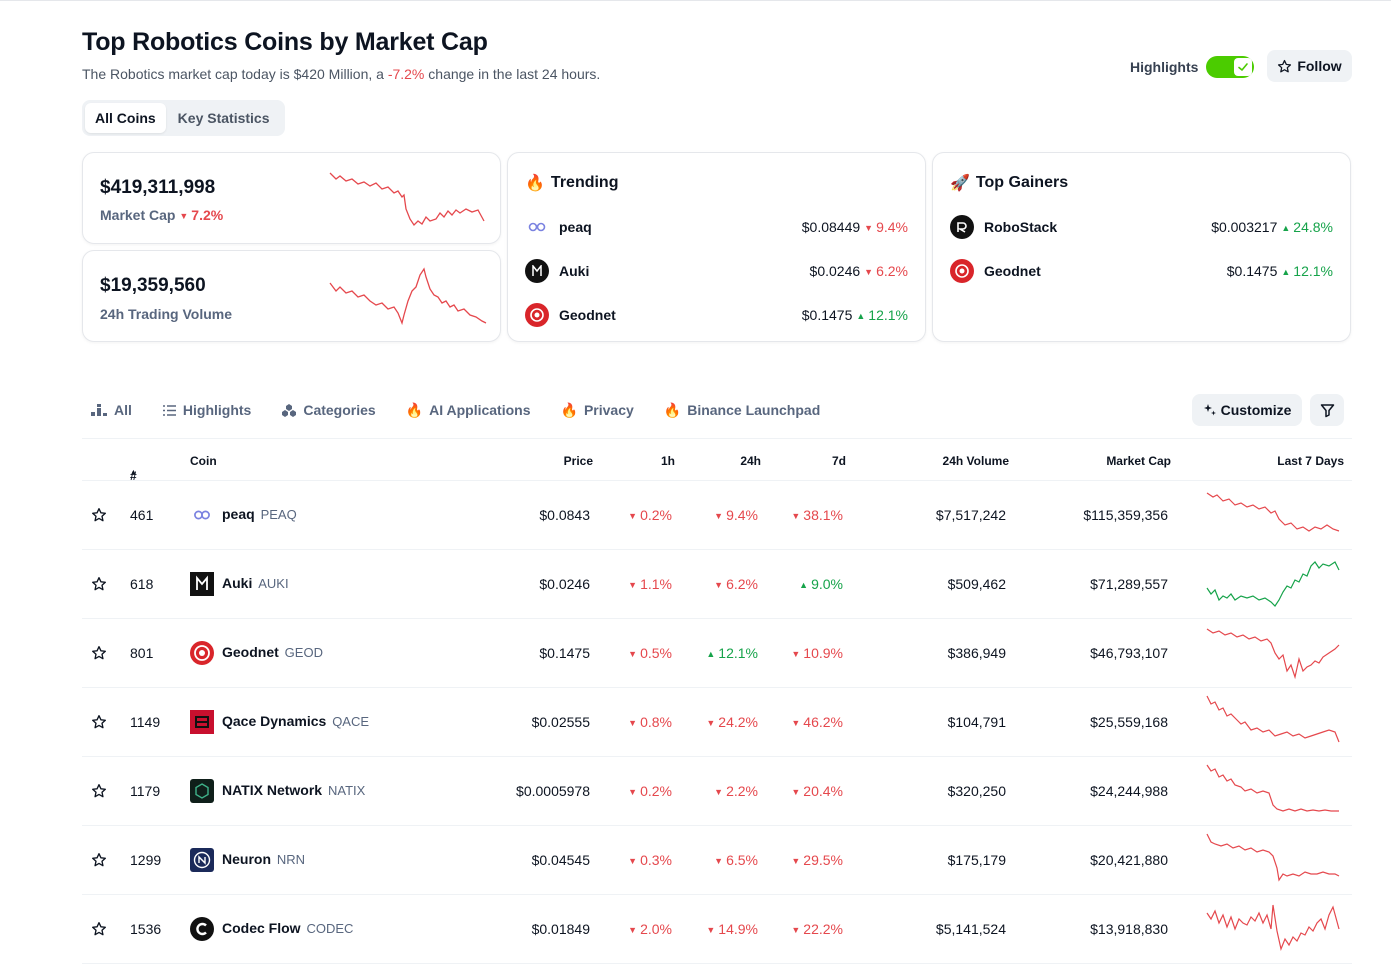  What do you see at coordinates (578, 461) in the screenshot?
I see `price-header: Price` at bounding box center [578, 461].